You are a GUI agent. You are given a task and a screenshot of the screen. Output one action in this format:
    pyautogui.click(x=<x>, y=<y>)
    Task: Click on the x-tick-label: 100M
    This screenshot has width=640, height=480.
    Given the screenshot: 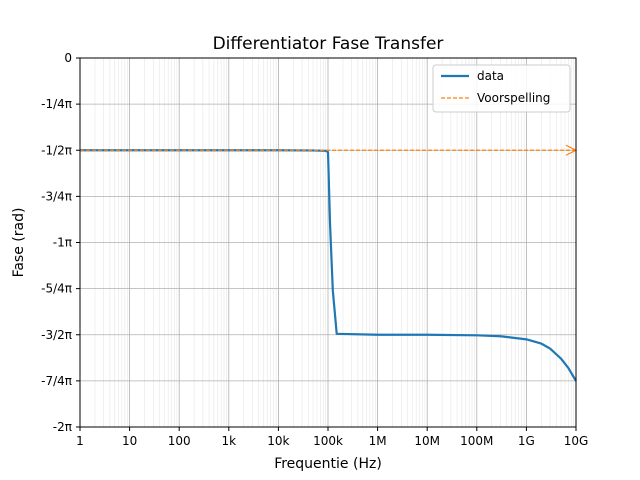 What is the action you would take?
    pyautogui.click(x=476, y=441)
    